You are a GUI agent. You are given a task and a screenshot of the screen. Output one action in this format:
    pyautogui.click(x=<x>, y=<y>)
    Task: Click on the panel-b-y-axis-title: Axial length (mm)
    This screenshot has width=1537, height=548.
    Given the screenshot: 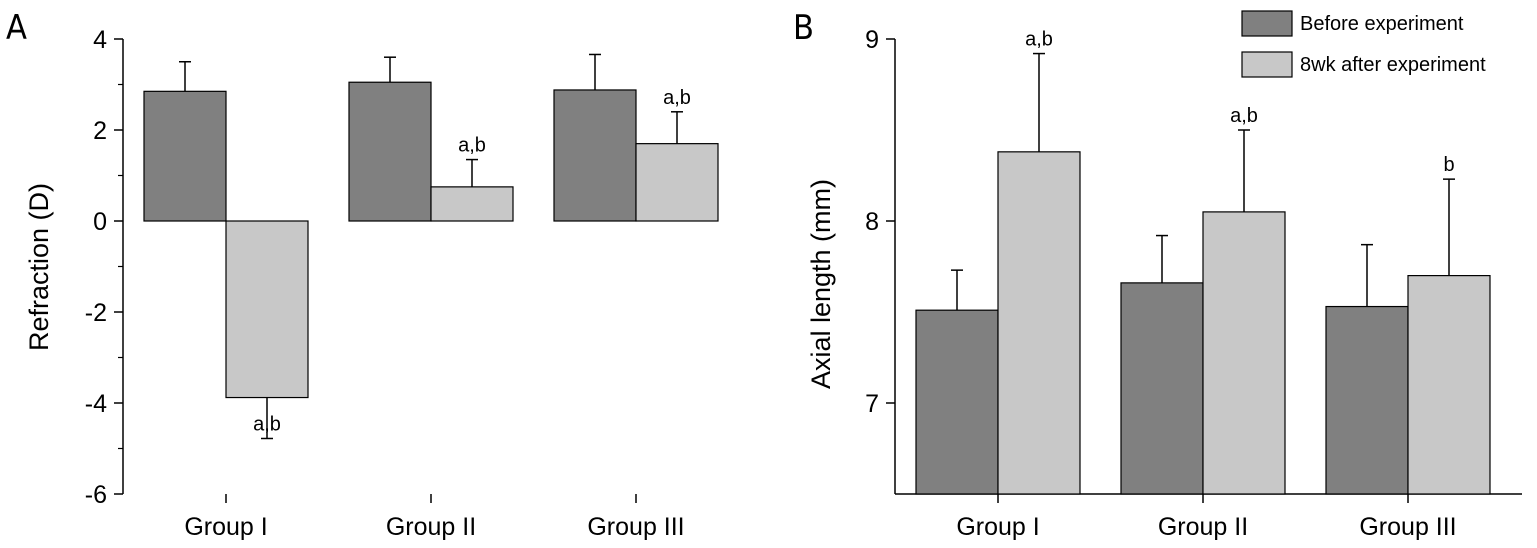 What is the action you would take?
    pyautogui.click(x=821, y=284)
    